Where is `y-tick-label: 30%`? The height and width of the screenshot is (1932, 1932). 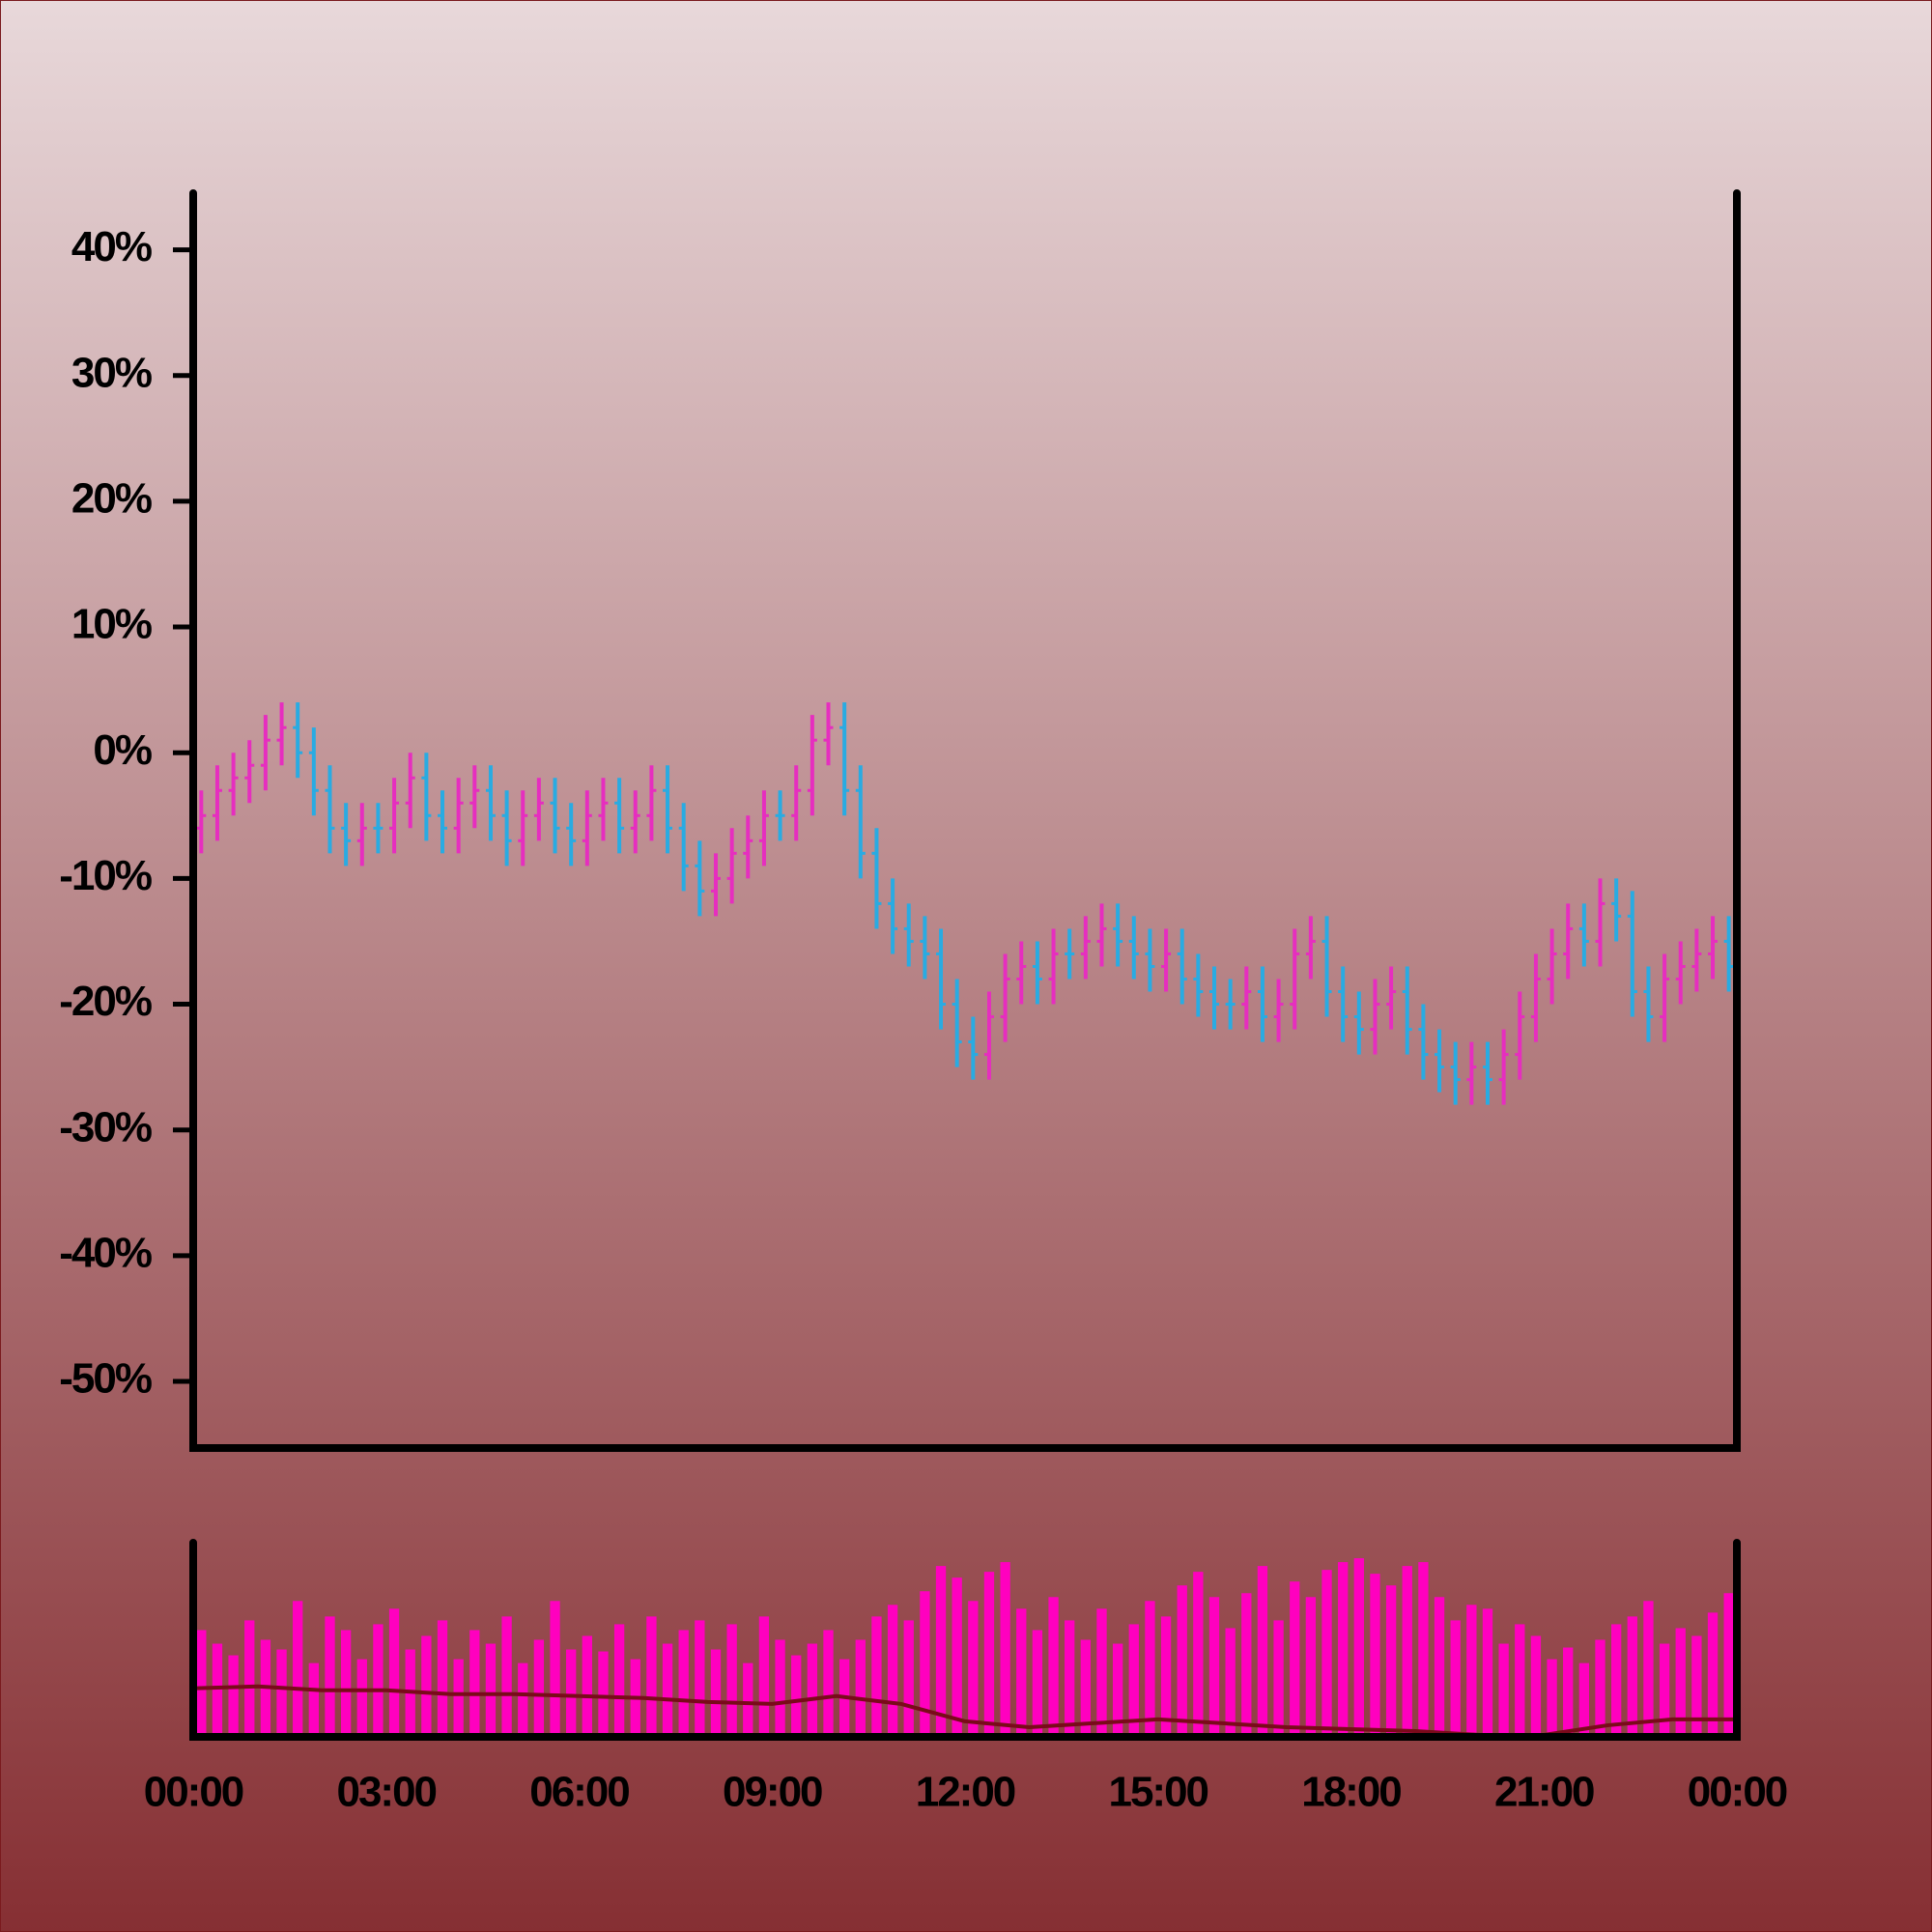
y-tick-label: 30% is located at coordinates (111, 372).